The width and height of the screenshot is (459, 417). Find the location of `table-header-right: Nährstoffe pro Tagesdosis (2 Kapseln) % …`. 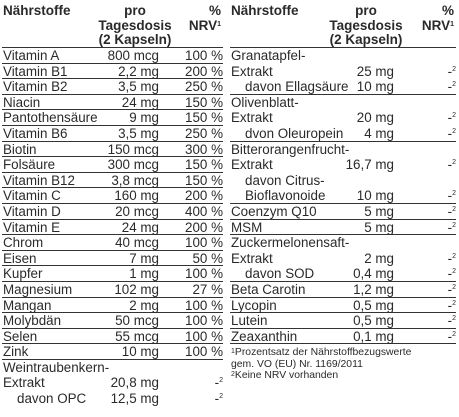

table-header-right: Nährstoffe pro Tagesdosis (2 Kapseln) % … is located at coordinates (343, 23).